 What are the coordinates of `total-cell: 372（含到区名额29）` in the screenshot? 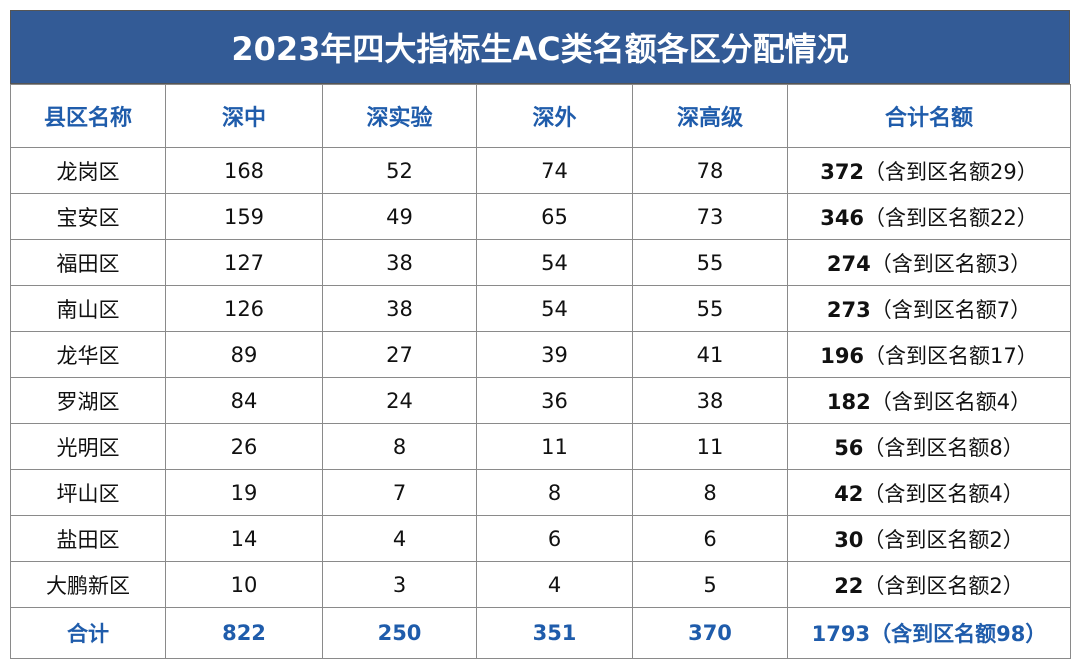 It's located at (929, 170).